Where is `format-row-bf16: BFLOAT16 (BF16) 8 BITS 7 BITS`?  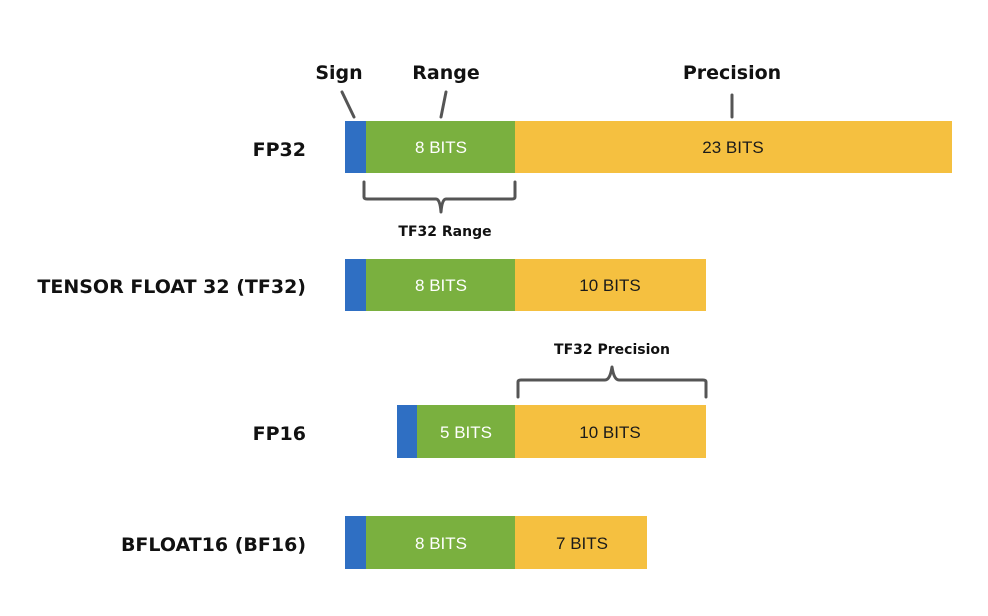 format-row-bf16: BFLOAT16 (BF16) 8 BITS 7 BITS is located at coordinates (384, 542).